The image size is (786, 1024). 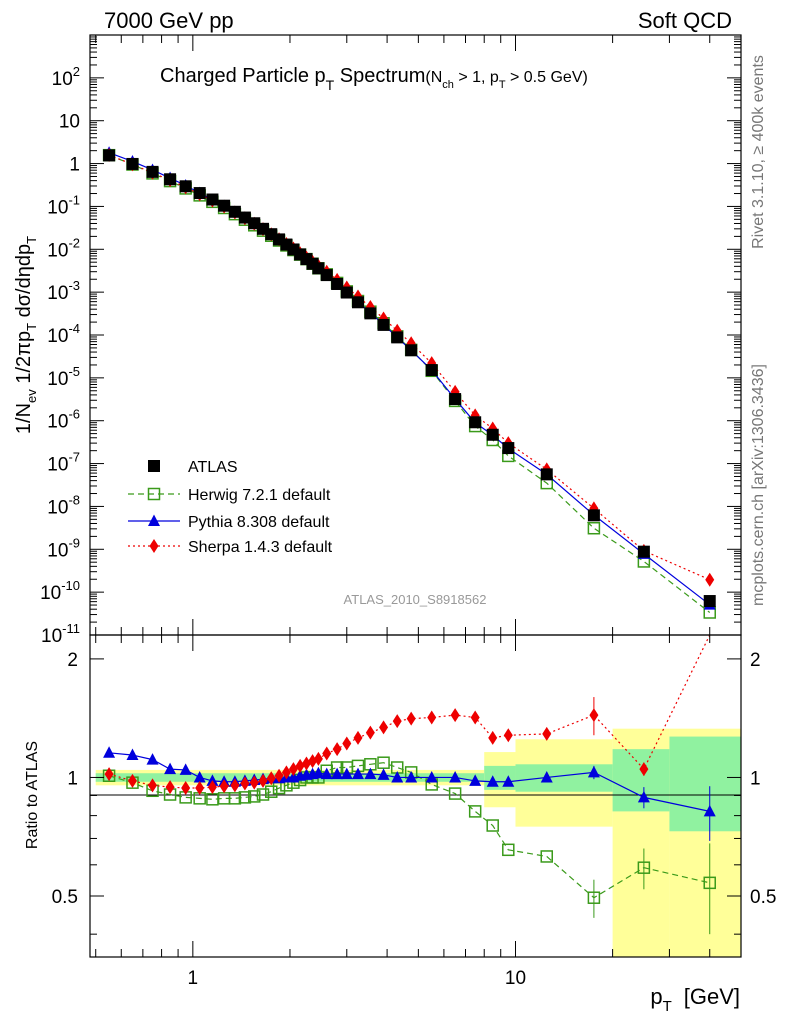 I want to click on herwig-legend-label: Herwig 7.2.1 default, so click(x=259, y=495).